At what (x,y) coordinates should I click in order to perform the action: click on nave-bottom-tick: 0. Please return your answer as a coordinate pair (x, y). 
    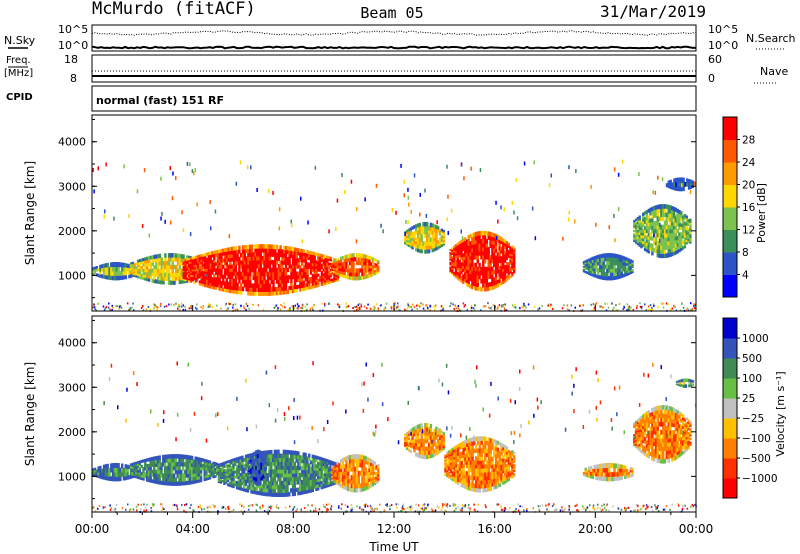
    Looking at the image, I should click on (711, 78).